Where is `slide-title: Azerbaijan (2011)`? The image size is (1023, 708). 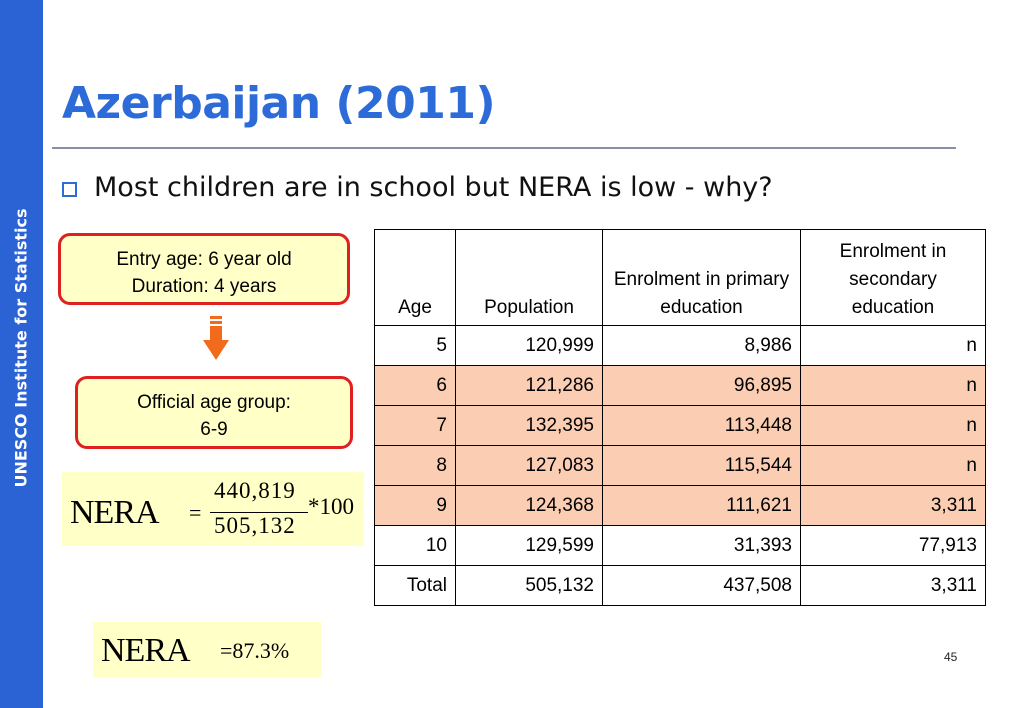
slide-title: Azerbaijan (2011) is located at coordinates (279, 103).